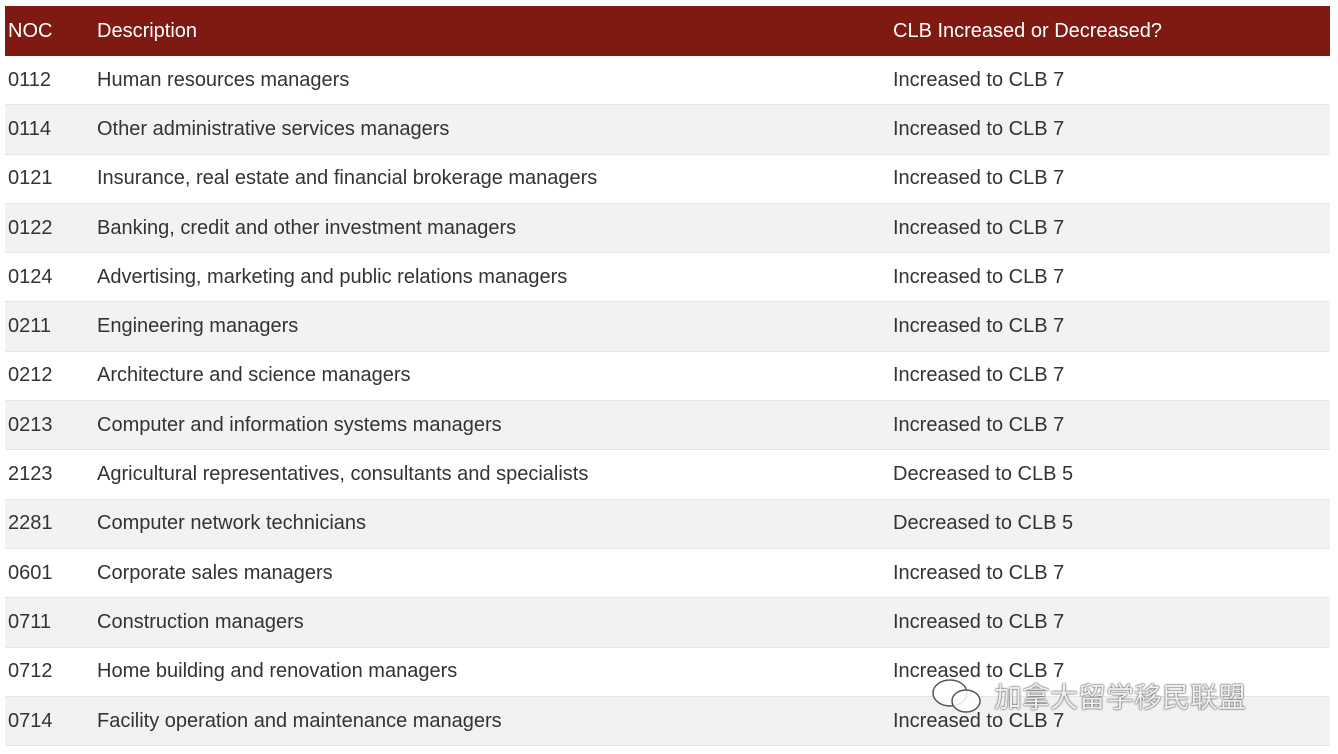 This screenshot has height=754, width=1338. I want to click on table-cell: 0212, so click(30, 375).